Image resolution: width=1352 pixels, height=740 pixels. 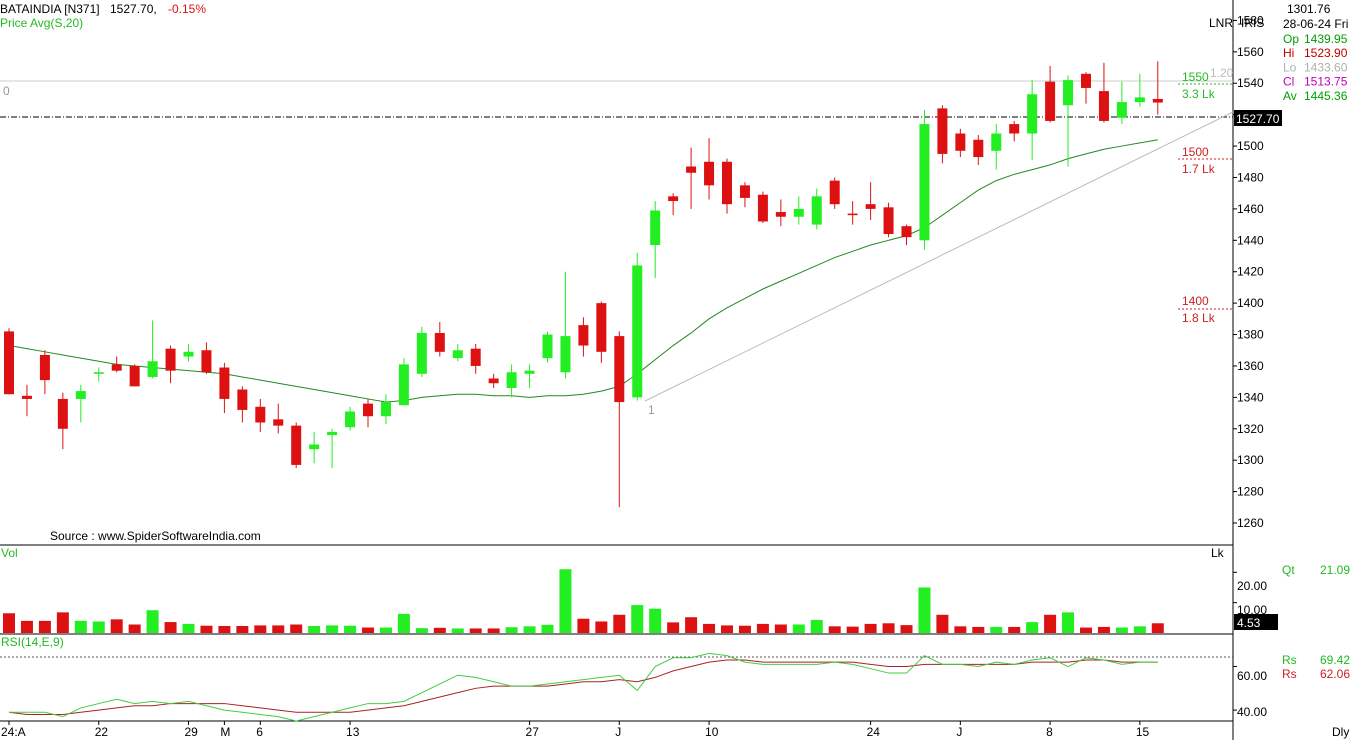 I want to click on price-tag-text: 1527.70, so click(x=1258, y=119).